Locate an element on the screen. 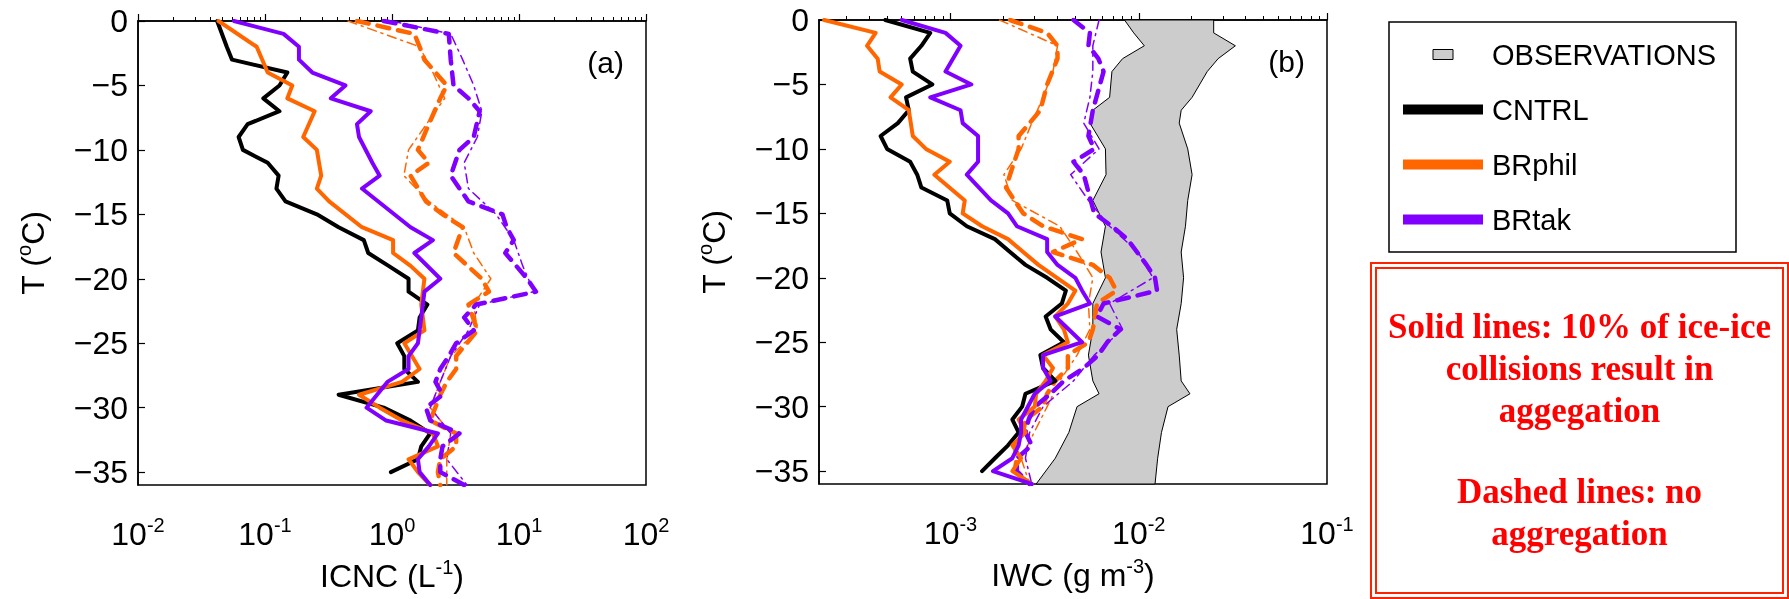  legend-label: BRphil is located at coordinates (1535, 164).